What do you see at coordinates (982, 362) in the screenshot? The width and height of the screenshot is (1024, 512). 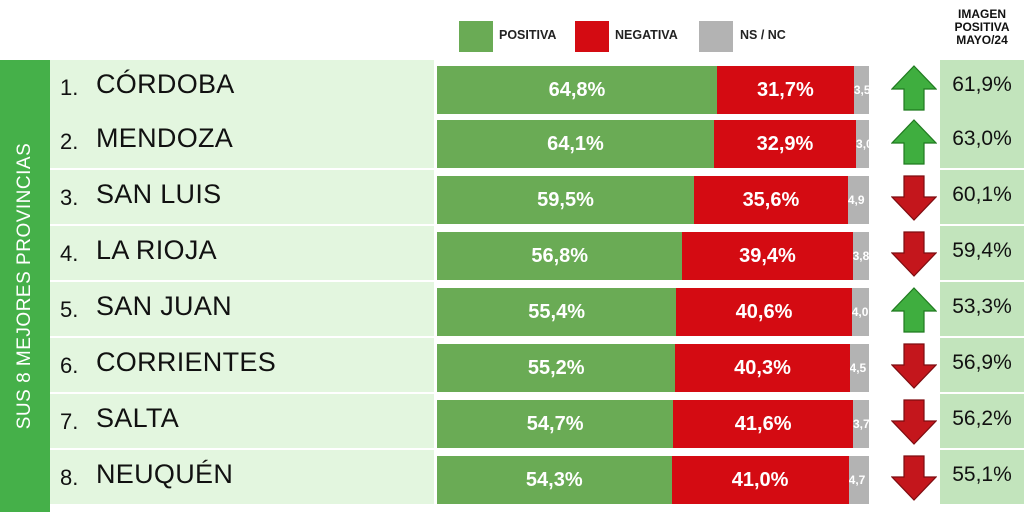 I see `previous-positive-value: 56,9%` at bounding box center [982, 362].